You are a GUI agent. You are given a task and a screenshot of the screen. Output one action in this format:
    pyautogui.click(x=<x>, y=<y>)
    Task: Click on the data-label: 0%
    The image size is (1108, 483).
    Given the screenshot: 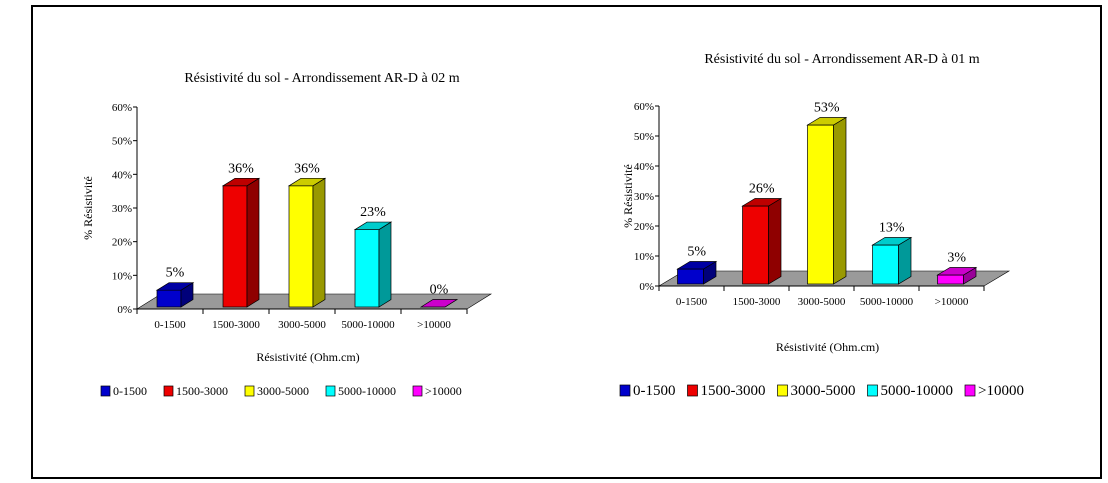 What is the action you would take?
    pyautogui.click(x=439, y=290)
    